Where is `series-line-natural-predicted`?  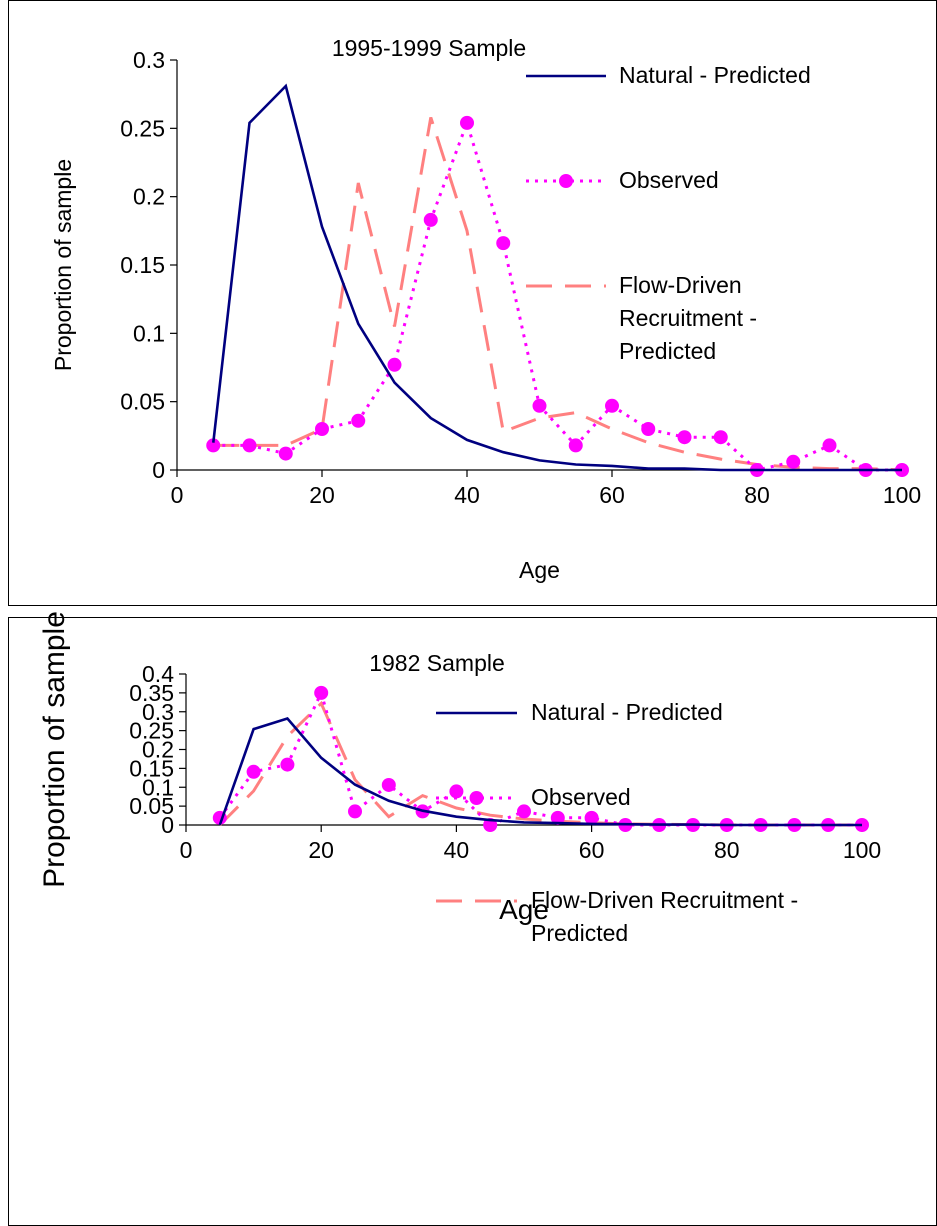
series-line-natural-predicted is located at coordinates (540, 772).